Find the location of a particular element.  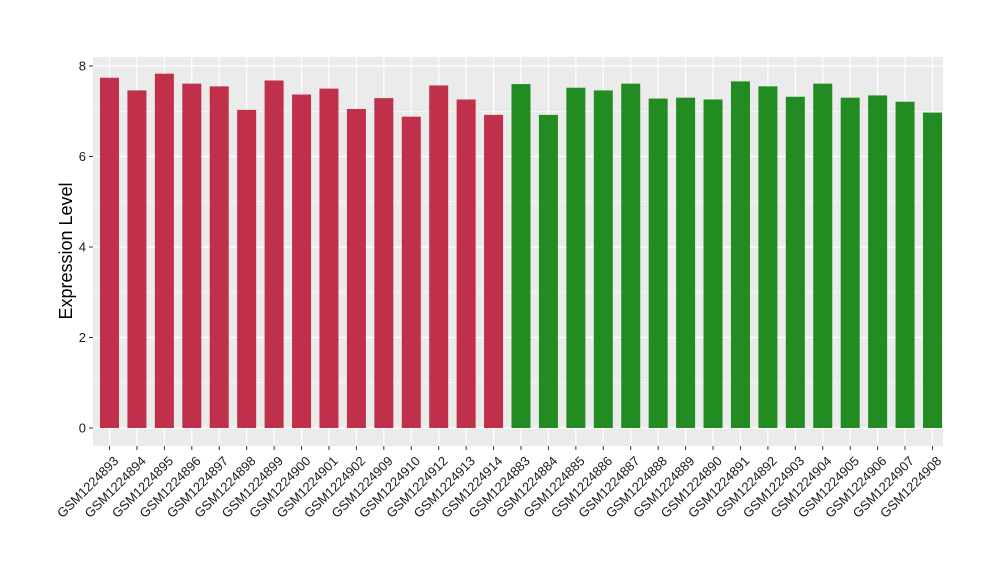

bar-GSM1224903 is located at coordinates (795, 262).